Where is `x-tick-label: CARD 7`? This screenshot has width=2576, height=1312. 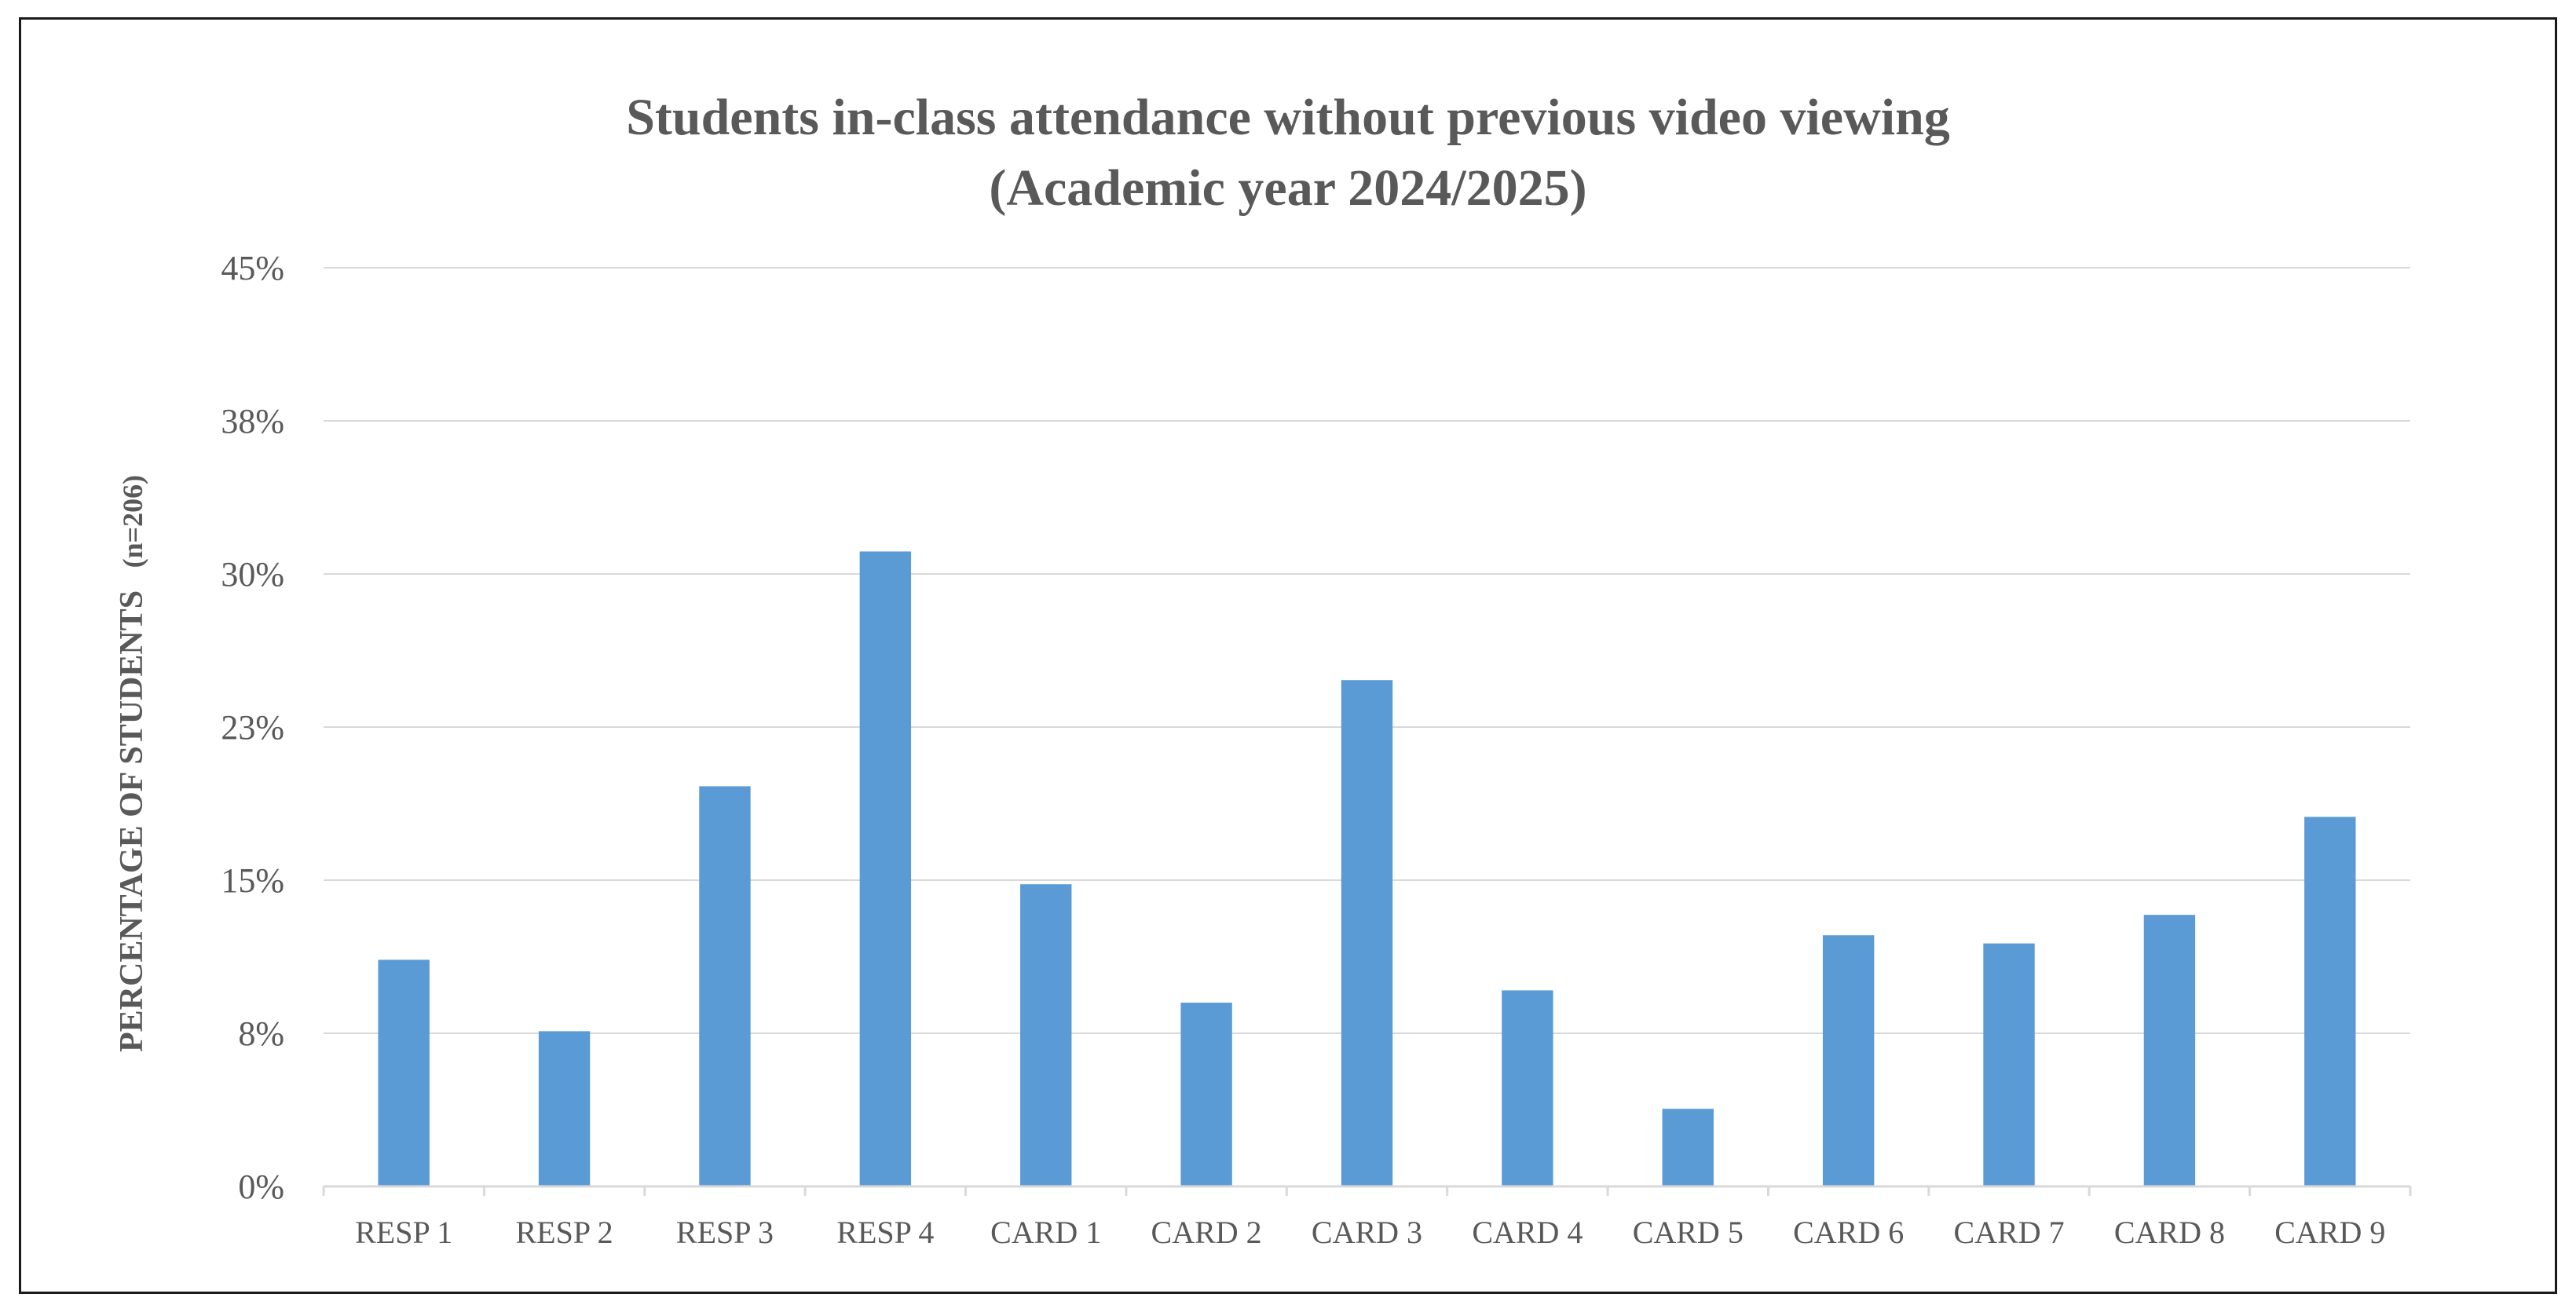 x-tick-label: CARD 7 is located at coordinates (2008, 1232).